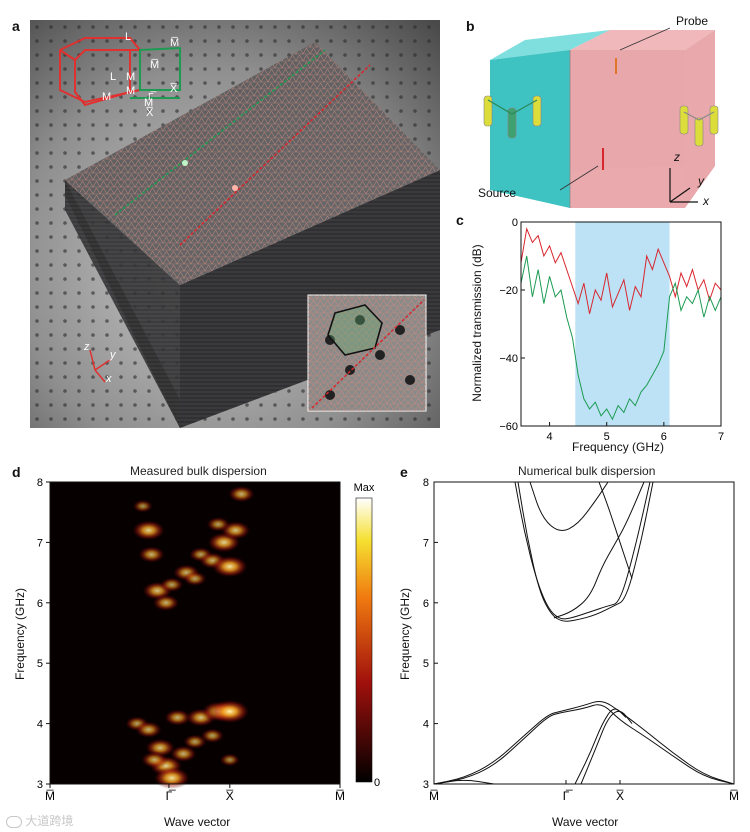 The height and width of the screenshot is (832, 750). What do you see at coordinates (508, 359) in the screenshot?
I see `y-tick-label: −40` at bounding box center [508, 359].